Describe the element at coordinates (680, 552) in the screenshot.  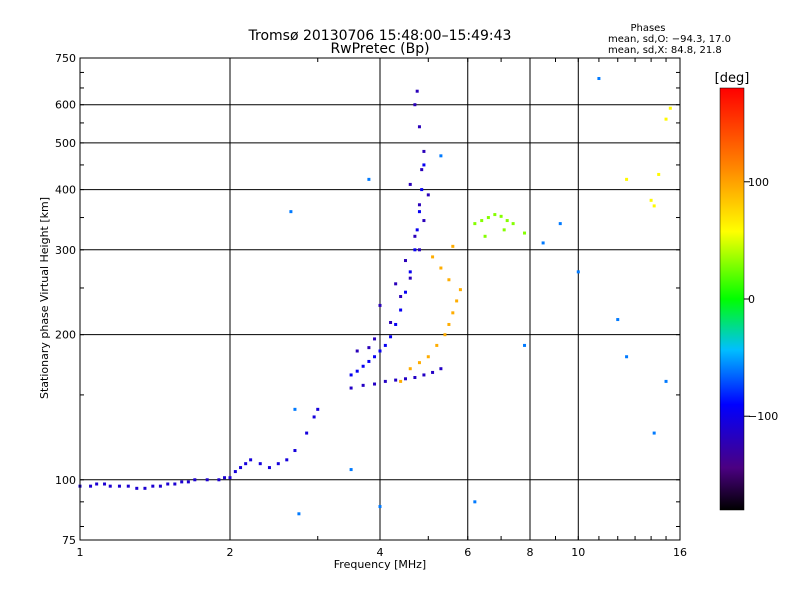
I see `x-tick-label: 16` at that location.